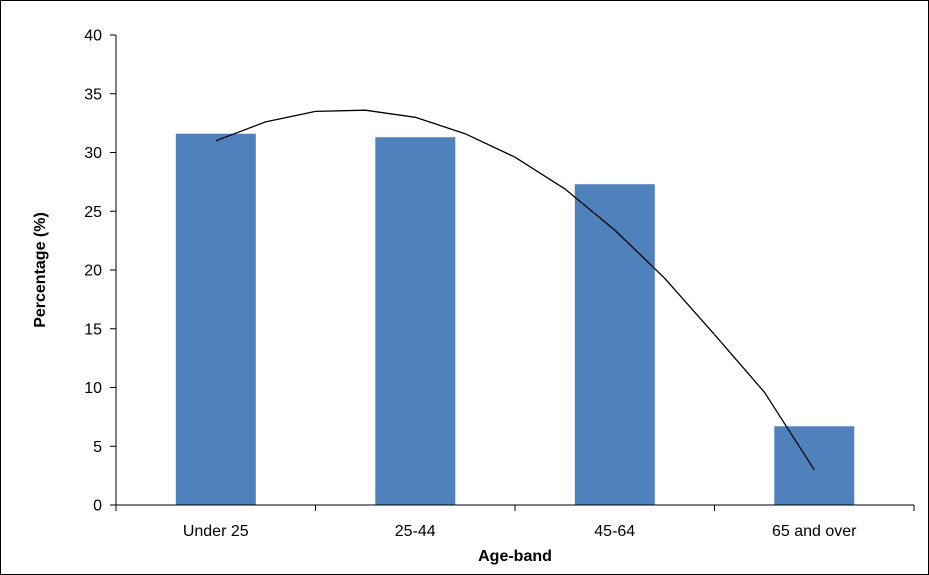  What do you see at coordinates (93, 388) in the screenshot?
I see `y-tick-label-10: 10` at bounding box center [93, 388].